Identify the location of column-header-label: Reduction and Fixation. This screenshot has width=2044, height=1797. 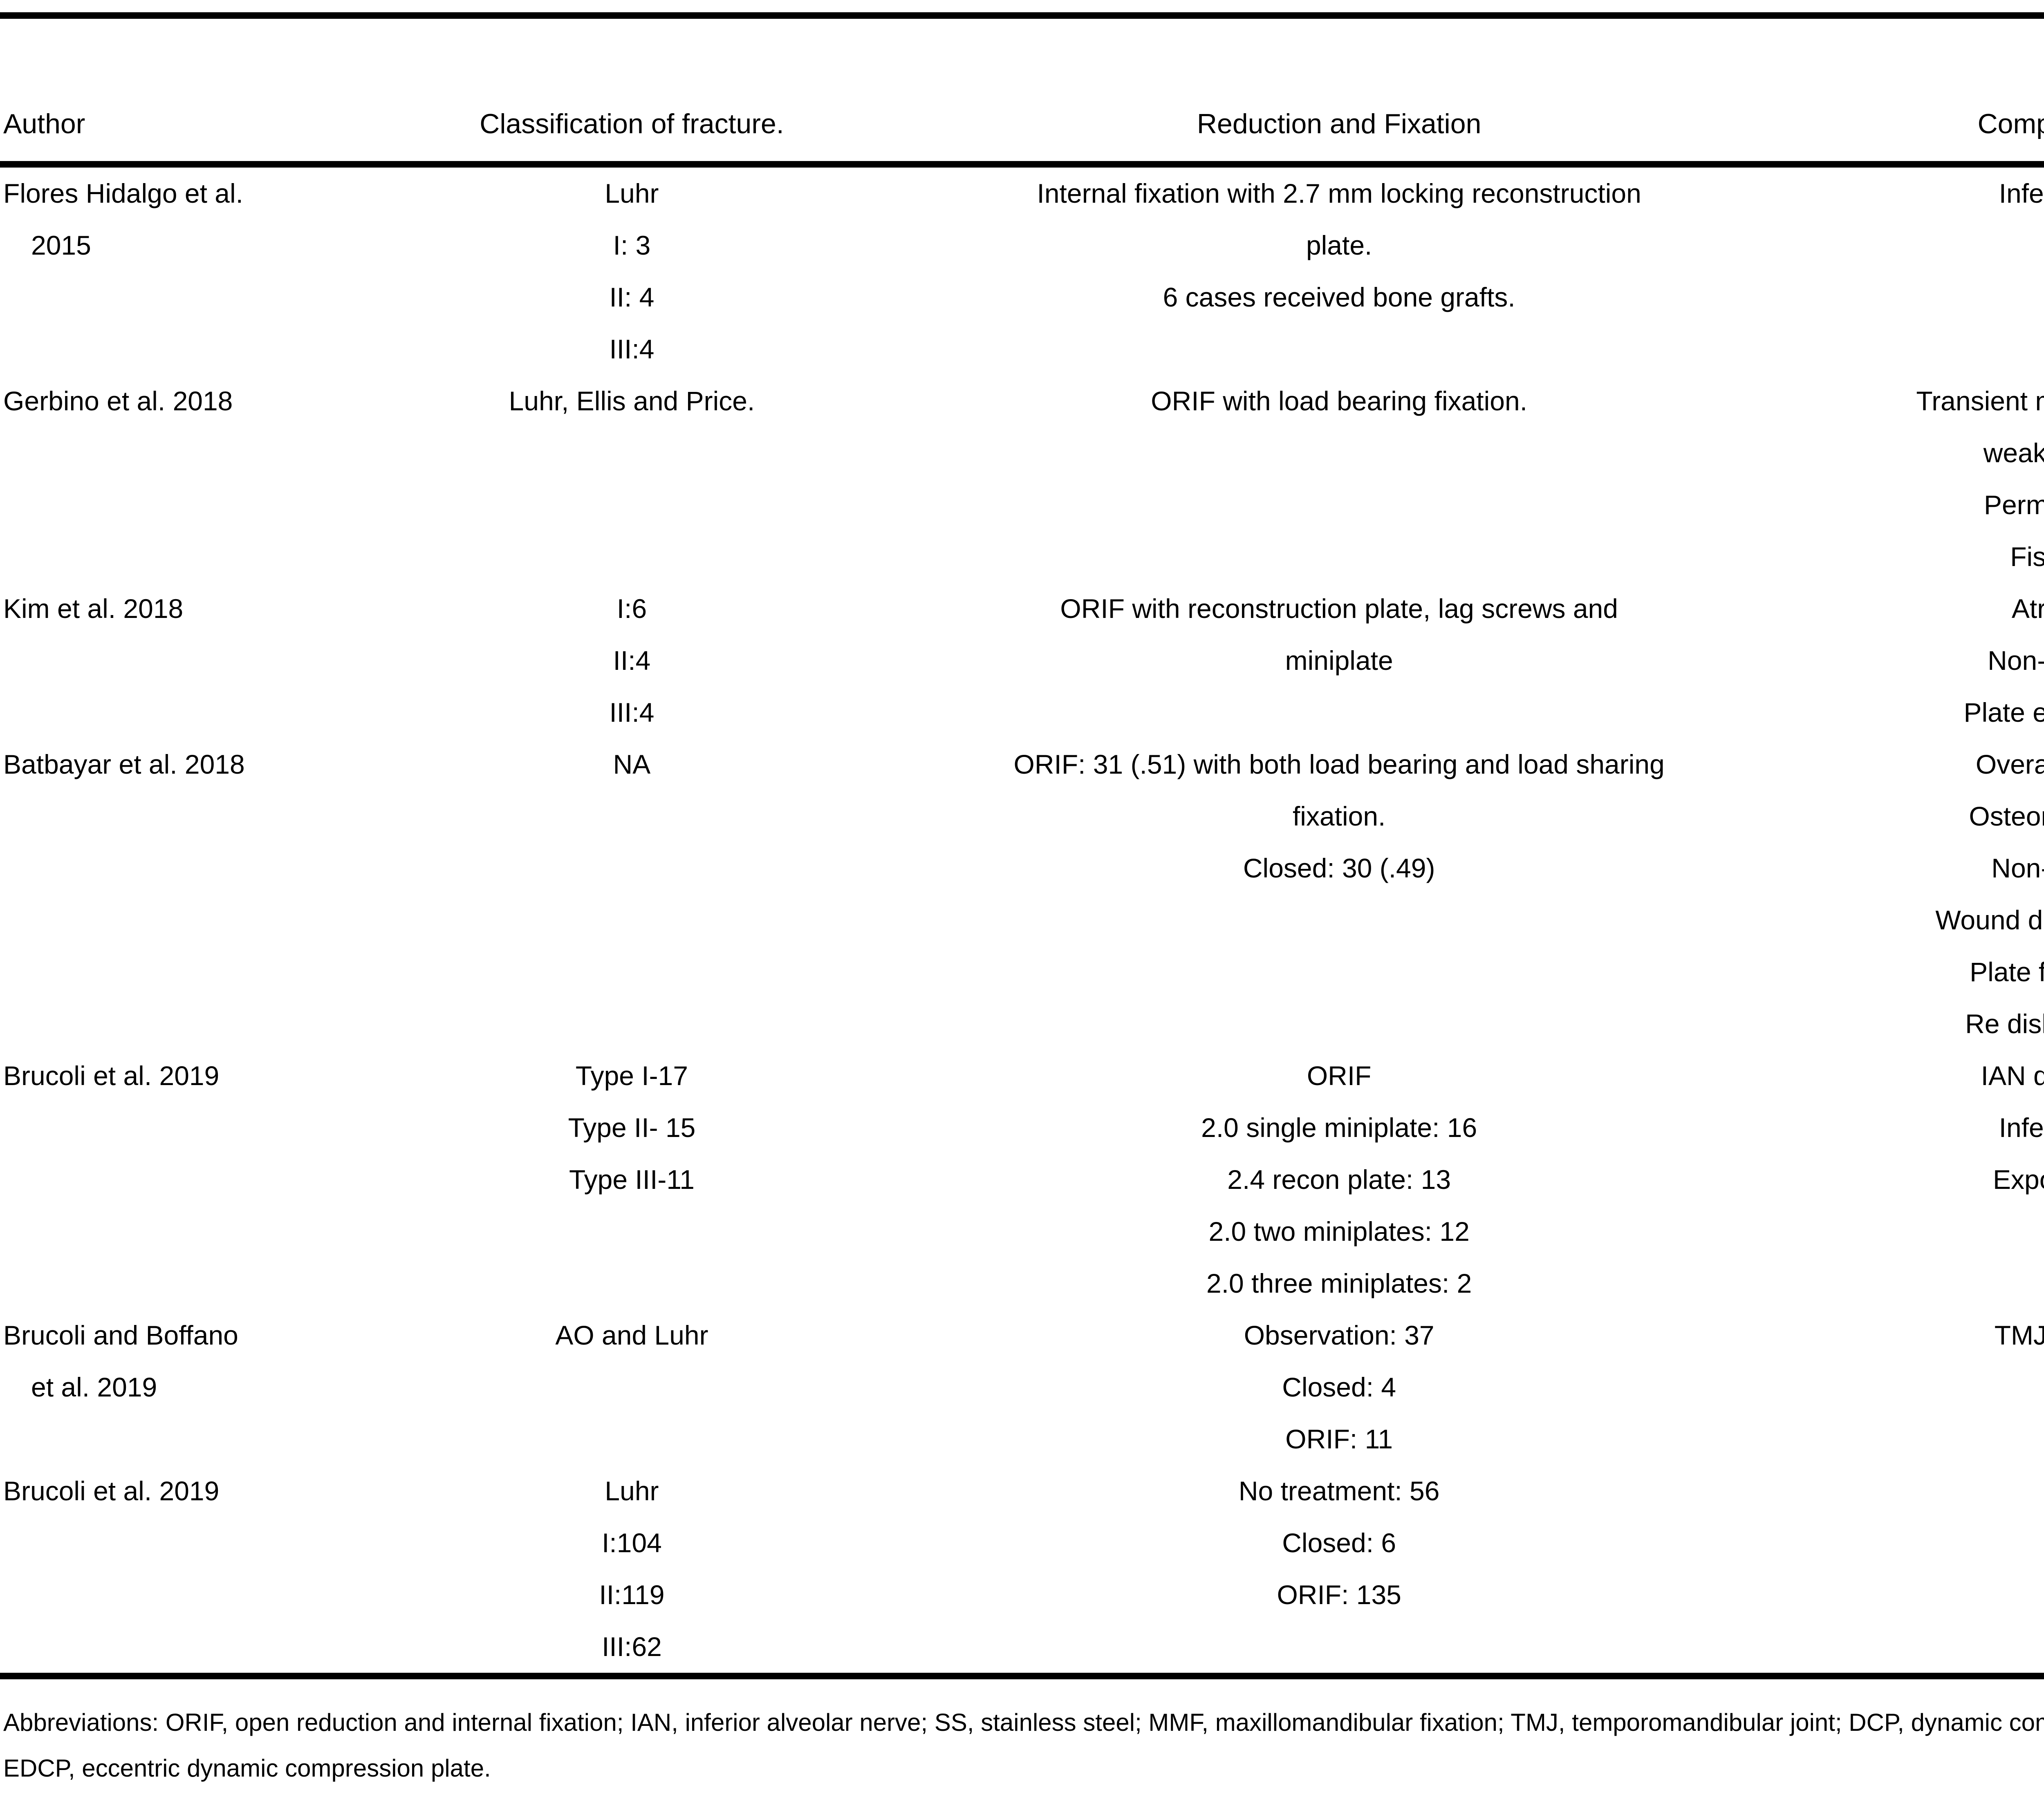
(1339, 123).